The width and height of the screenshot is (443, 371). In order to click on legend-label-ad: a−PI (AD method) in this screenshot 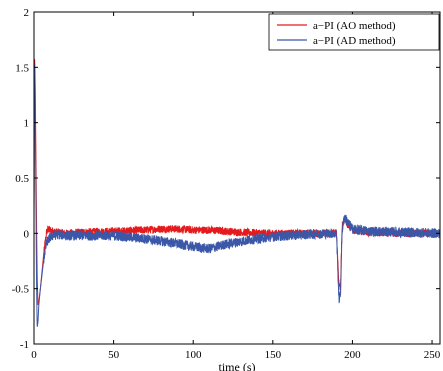, I will do `click(354, 41)`.